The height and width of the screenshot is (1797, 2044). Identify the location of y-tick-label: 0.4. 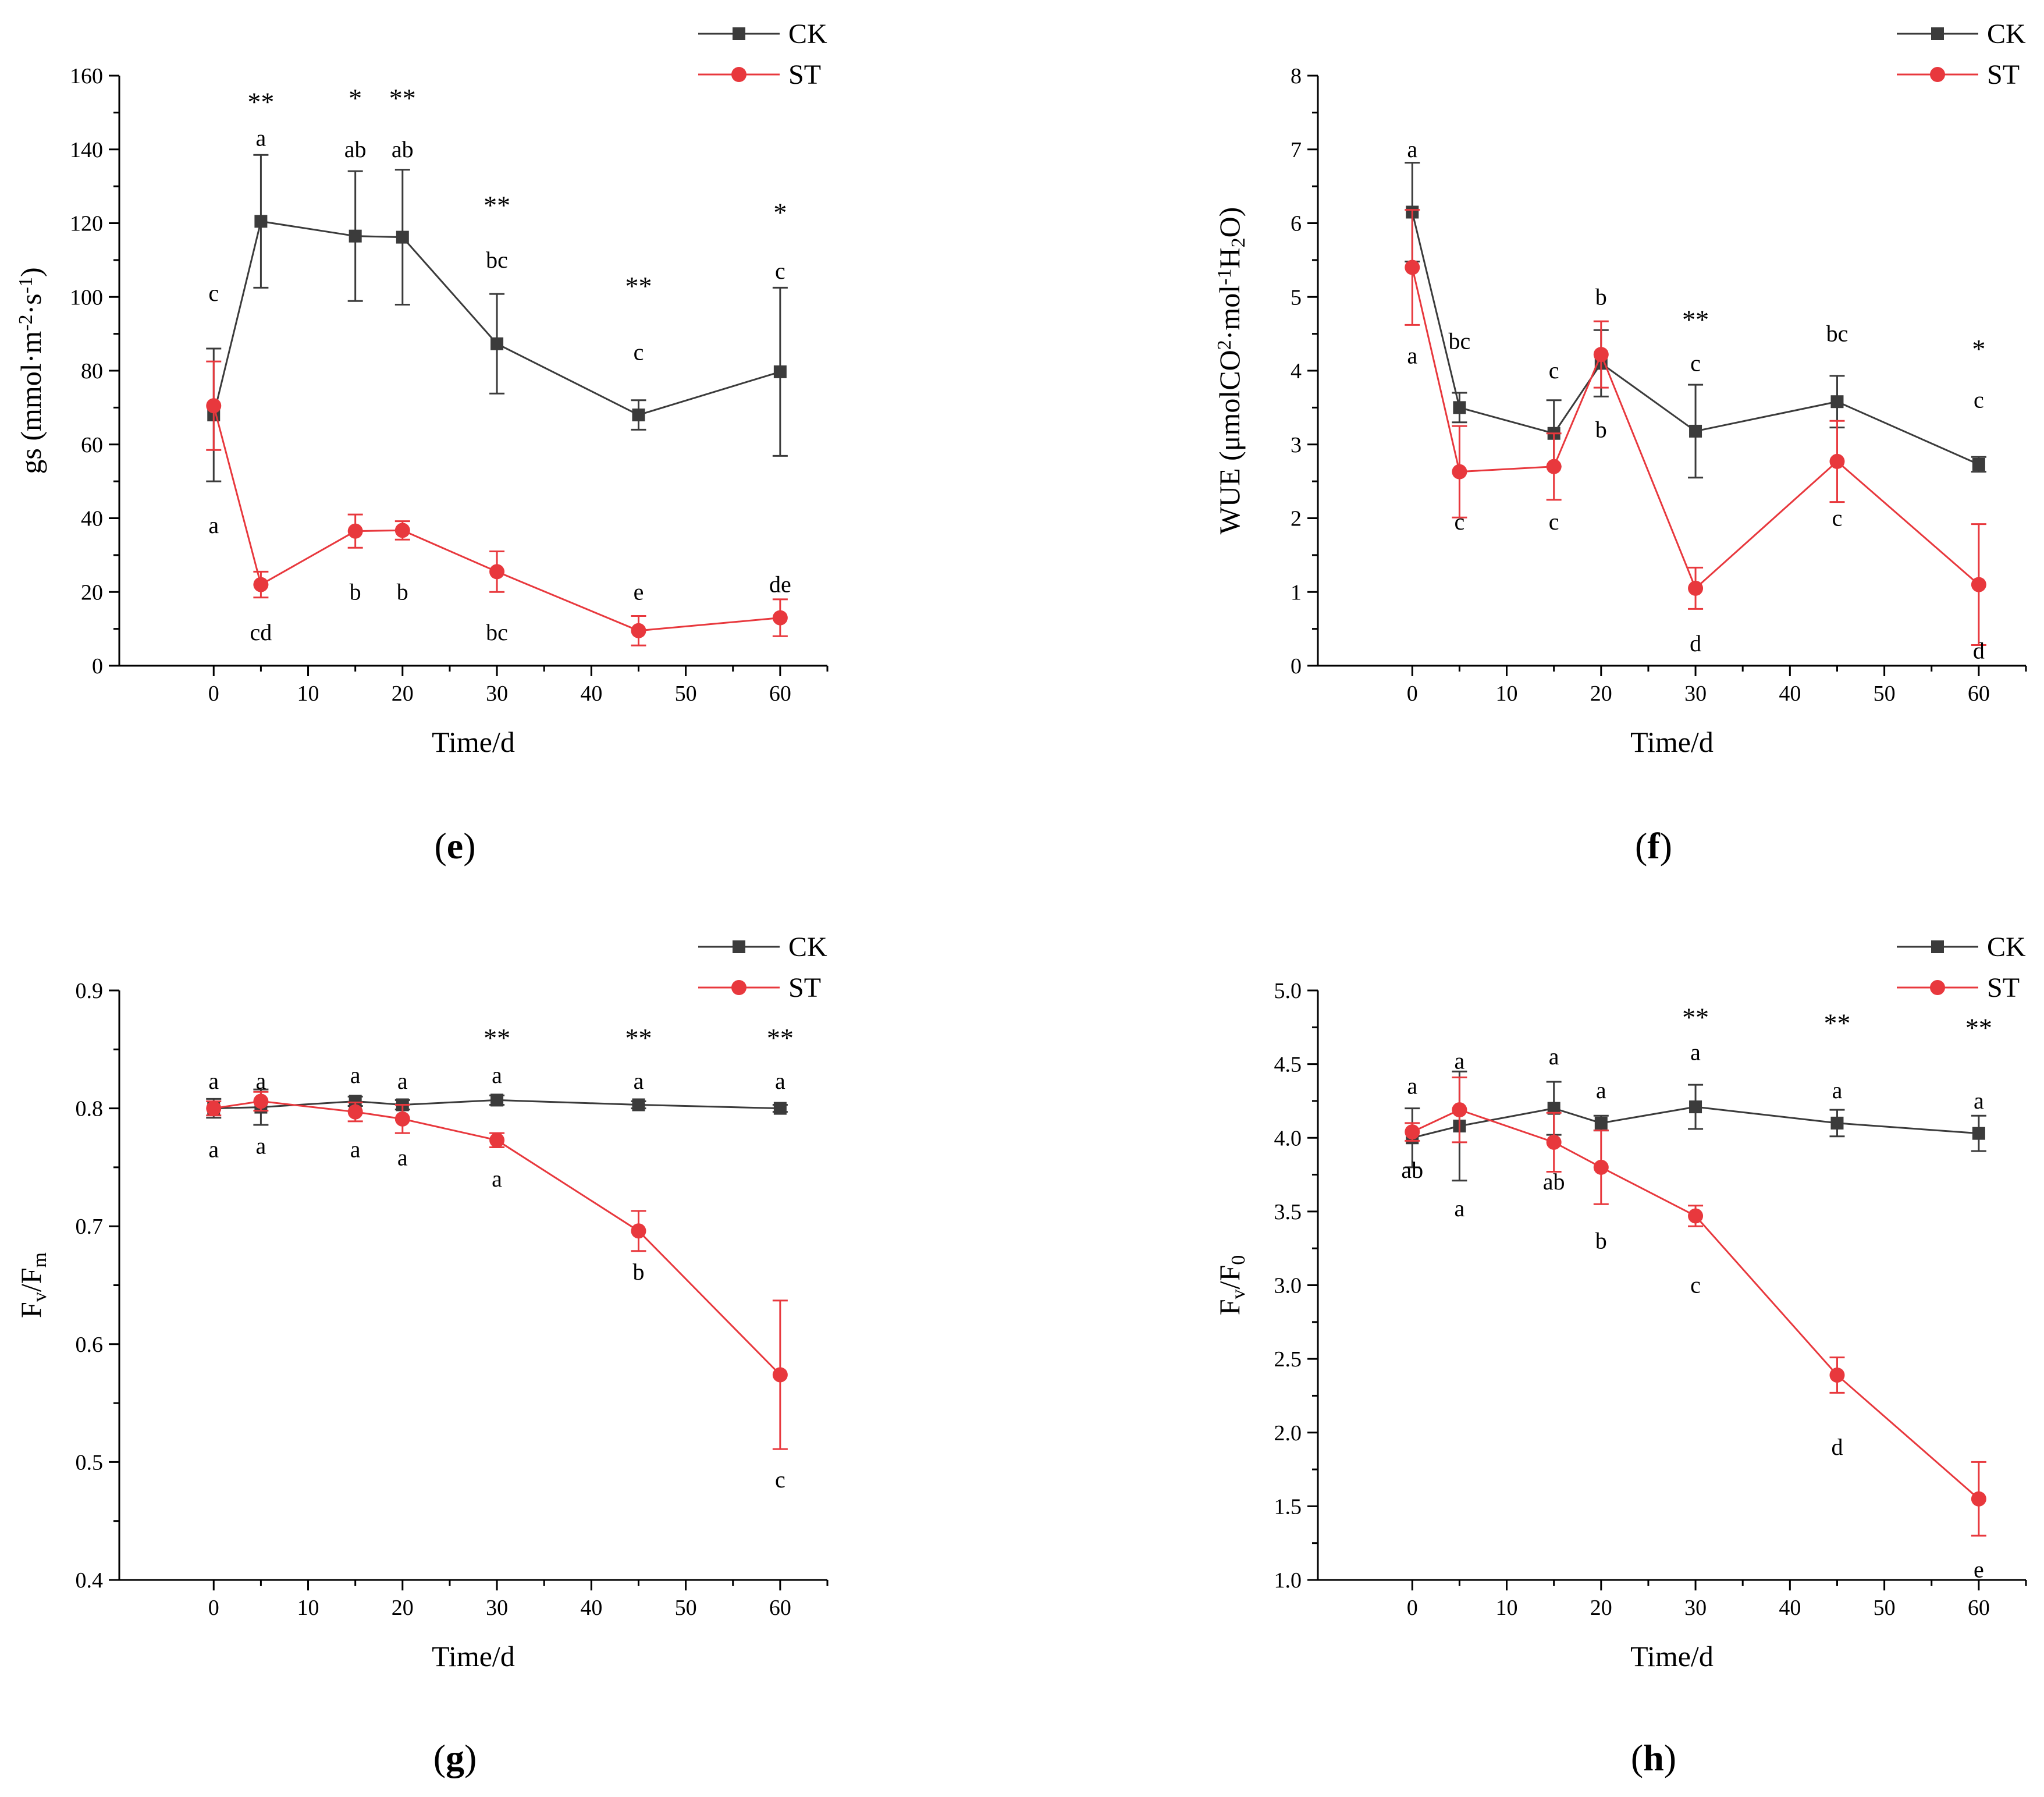
(90, 1580).